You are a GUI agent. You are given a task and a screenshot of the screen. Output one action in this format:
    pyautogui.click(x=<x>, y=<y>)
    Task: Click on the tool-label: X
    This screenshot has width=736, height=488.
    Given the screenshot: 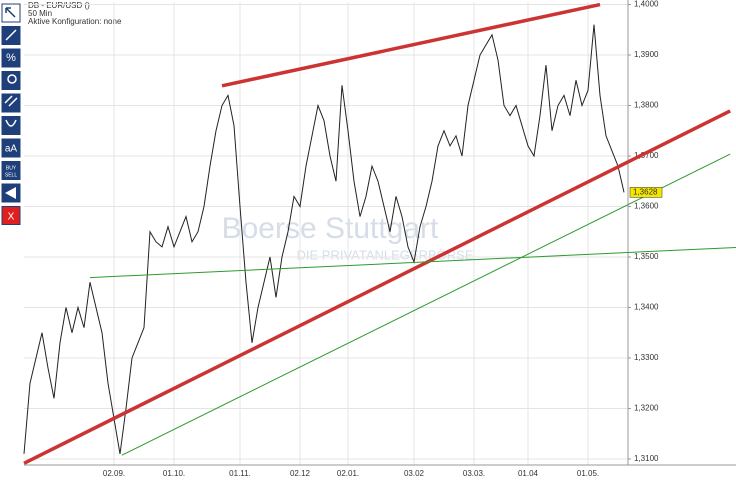 What is the action you would take?
    pyautogui.click(x=11, y=217)
    